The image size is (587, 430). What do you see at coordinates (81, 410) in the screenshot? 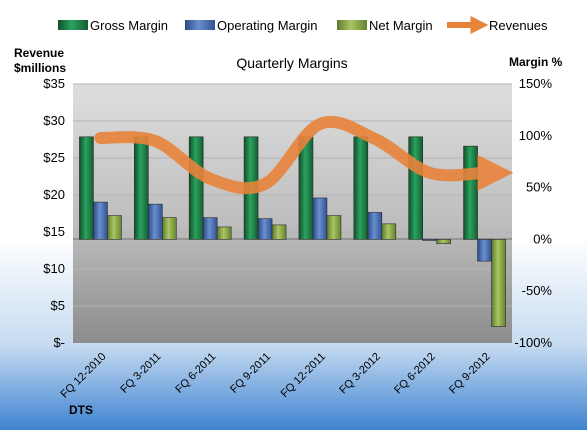
I see `company-label: DTS` at bounding box center [81, 410].